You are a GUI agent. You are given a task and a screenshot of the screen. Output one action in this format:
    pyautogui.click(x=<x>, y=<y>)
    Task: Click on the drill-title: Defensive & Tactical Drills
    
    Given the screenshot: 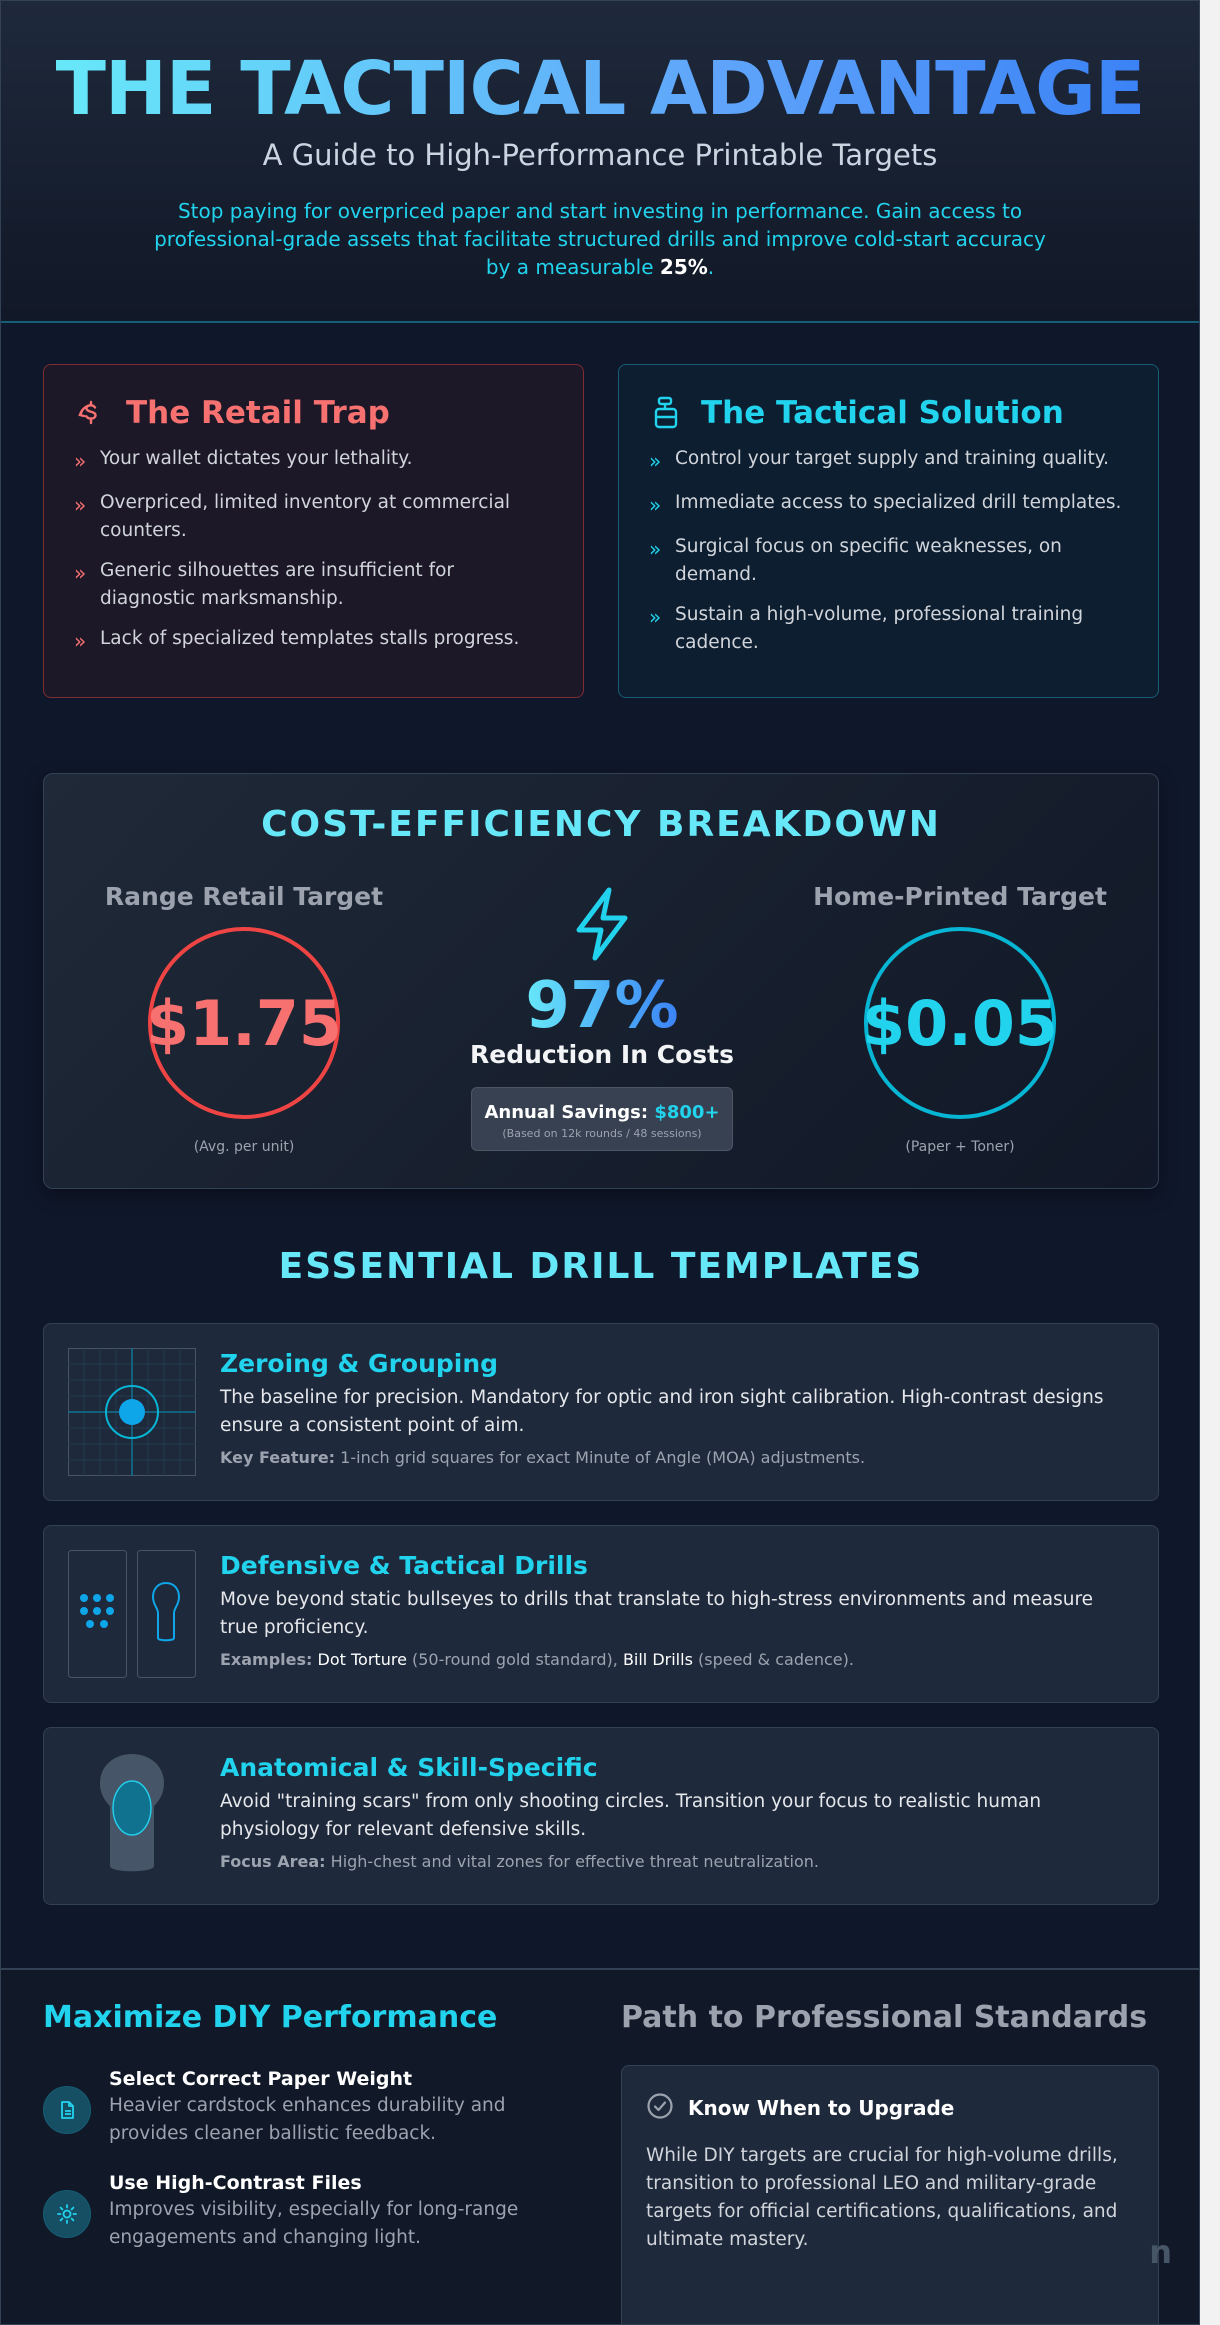 What is the action you would take?
    pyautogui.click(x=404, y=1565)
    